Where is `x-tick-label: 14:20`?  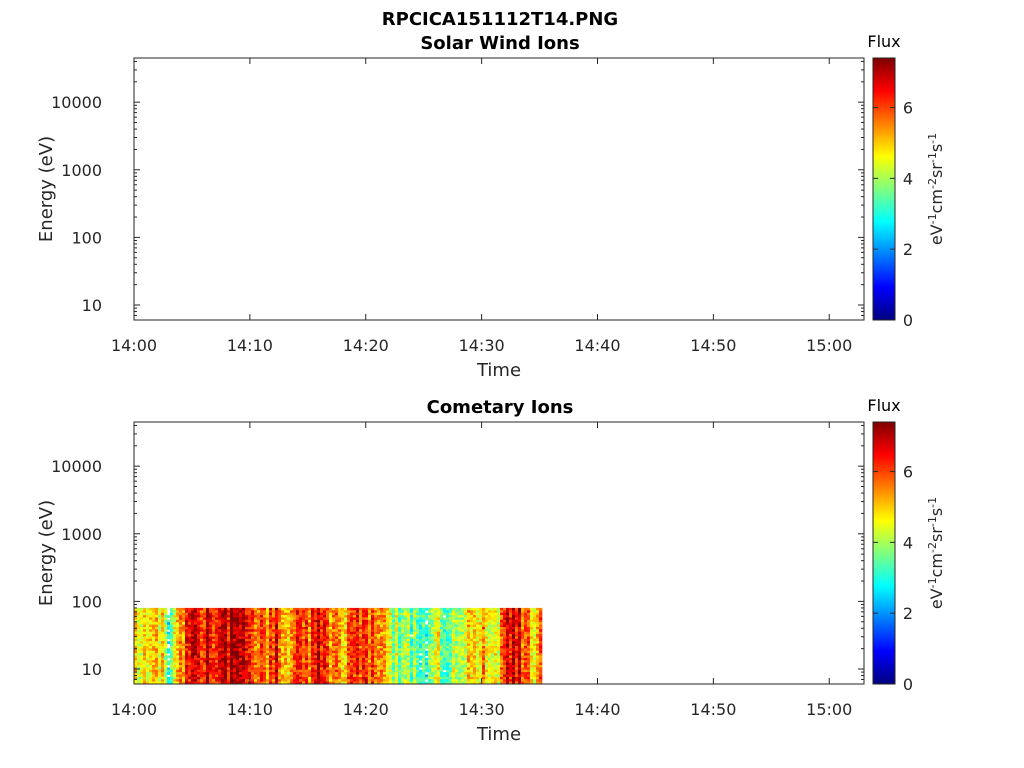
x-tick-label: 14:20 is located at coordinates (366, 709).